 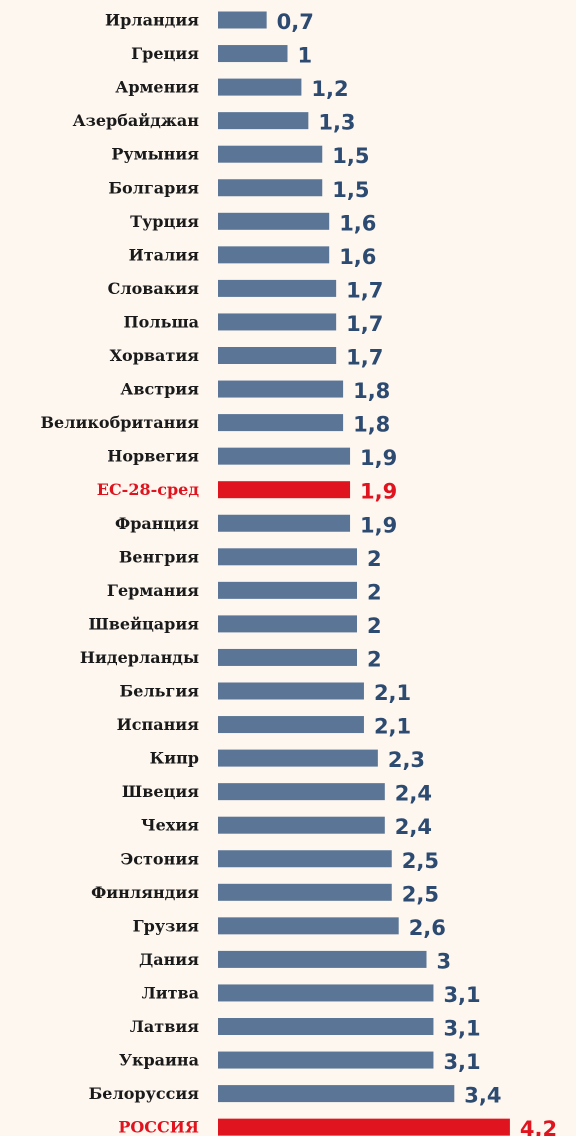 I want to click on category-label: Греция, so click(x=165, y=53).